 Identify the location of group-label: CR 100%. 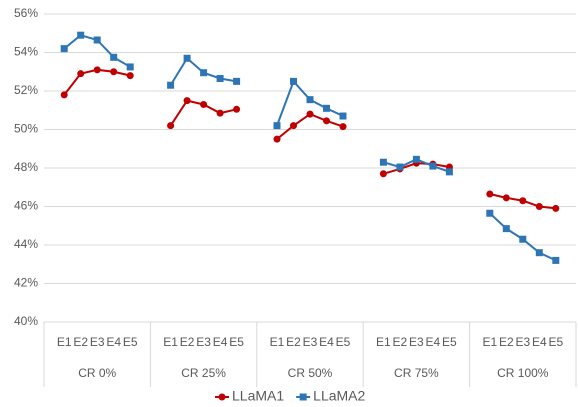
(523, 373).